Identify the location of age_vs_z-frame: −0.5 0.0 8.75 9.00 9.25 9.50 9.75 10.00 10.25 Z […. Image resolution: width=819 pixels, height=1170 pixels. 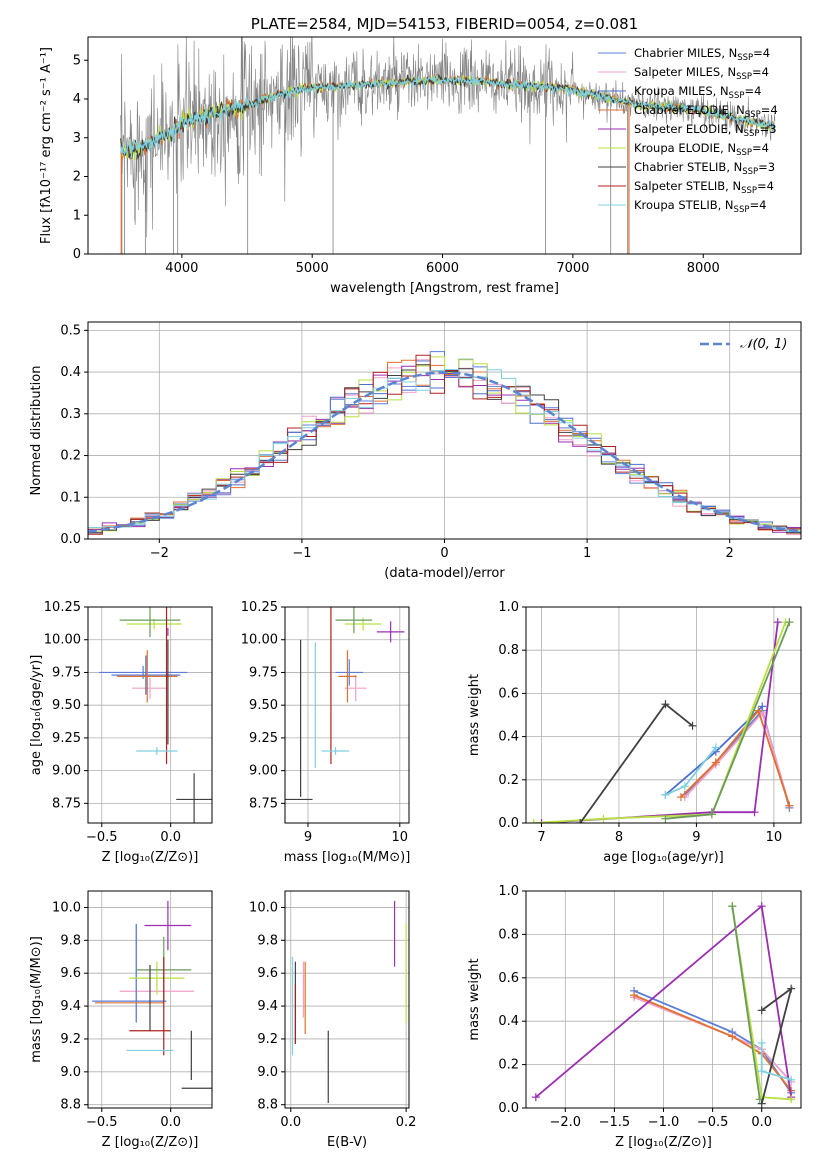
(121, 732).